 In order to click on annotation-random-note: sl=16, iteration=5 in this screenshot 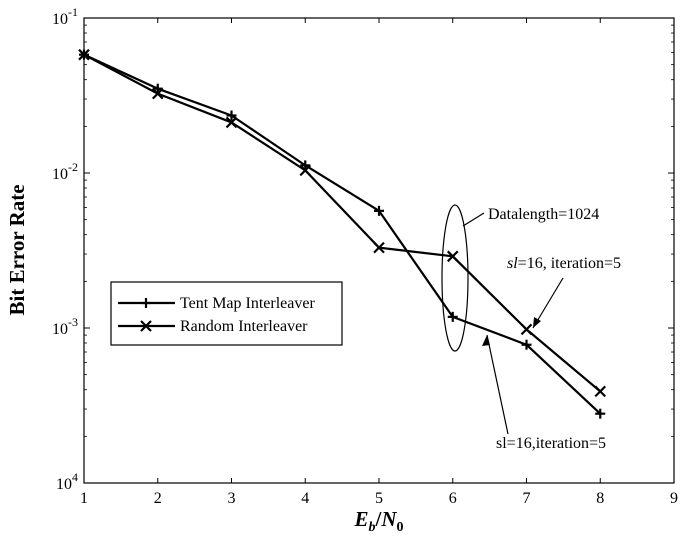, I will do `click(564, 263)`.